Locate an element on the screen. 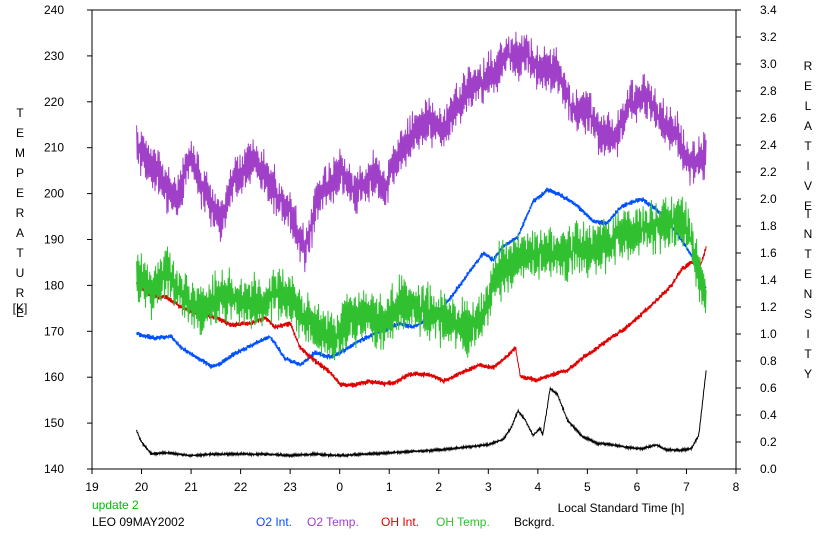 The width and height of the screenshot is (828, 535). y-right-tick-label: 0.8 is located at coordinates (768, 361).